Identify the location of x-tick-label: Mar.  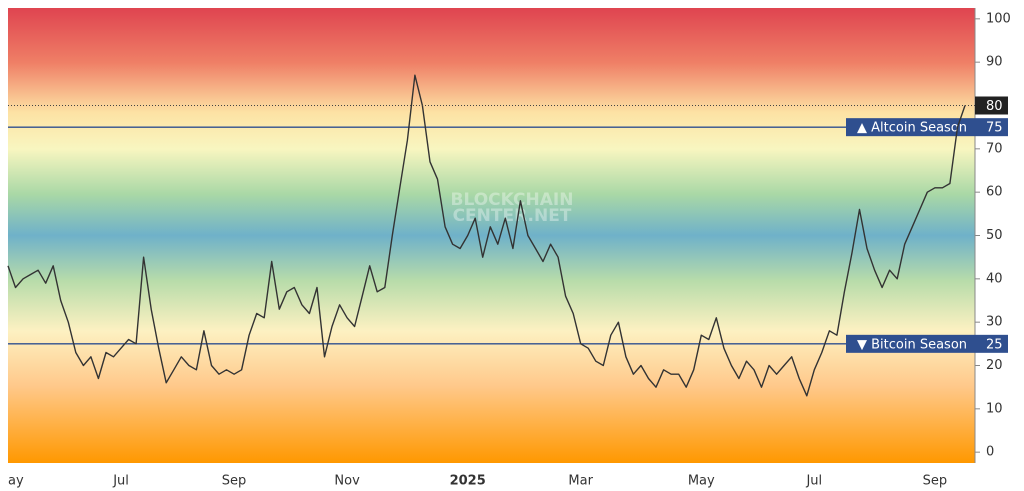
(580, 481).